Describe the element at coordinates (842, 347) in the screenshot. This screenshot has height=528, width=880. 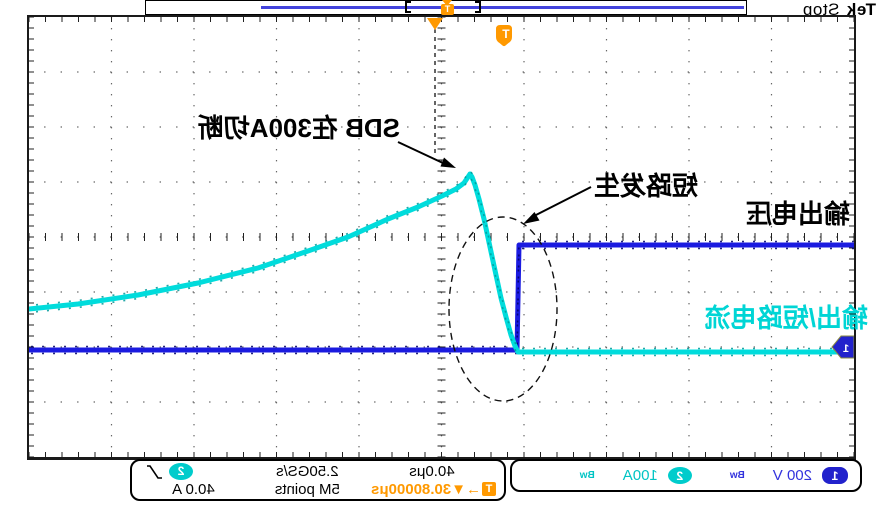
I see `ch1-ground-marker: 1` at that location.